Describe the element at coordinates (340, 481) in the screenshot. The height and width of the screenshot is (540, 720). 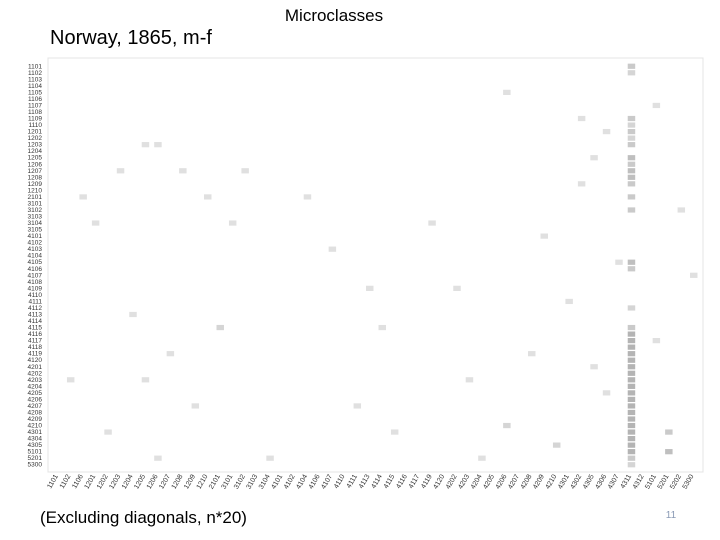
I see `column-label: 4110` at that location.